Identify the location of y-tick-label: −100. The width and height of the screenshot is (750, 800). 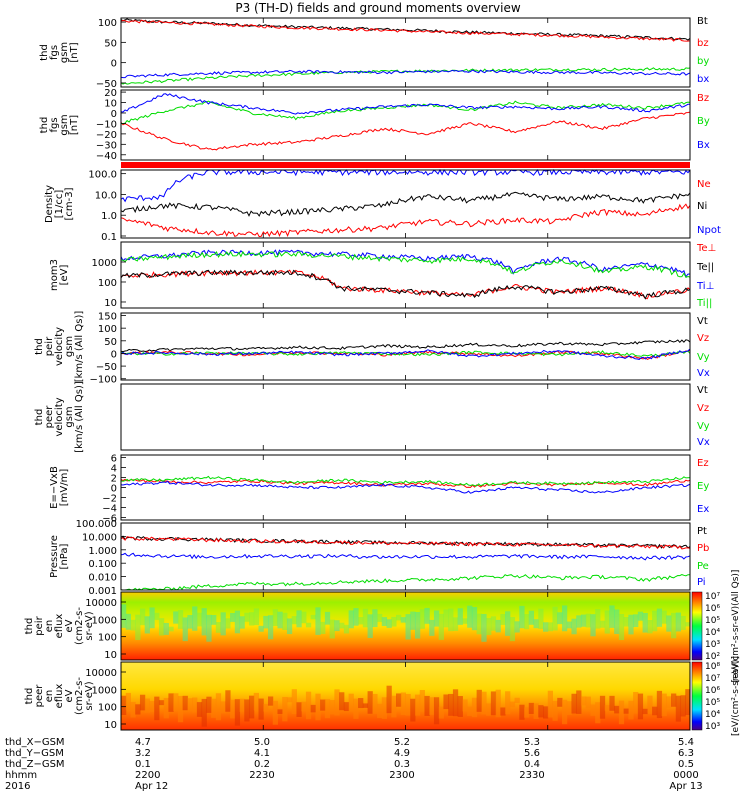
(103, 380).